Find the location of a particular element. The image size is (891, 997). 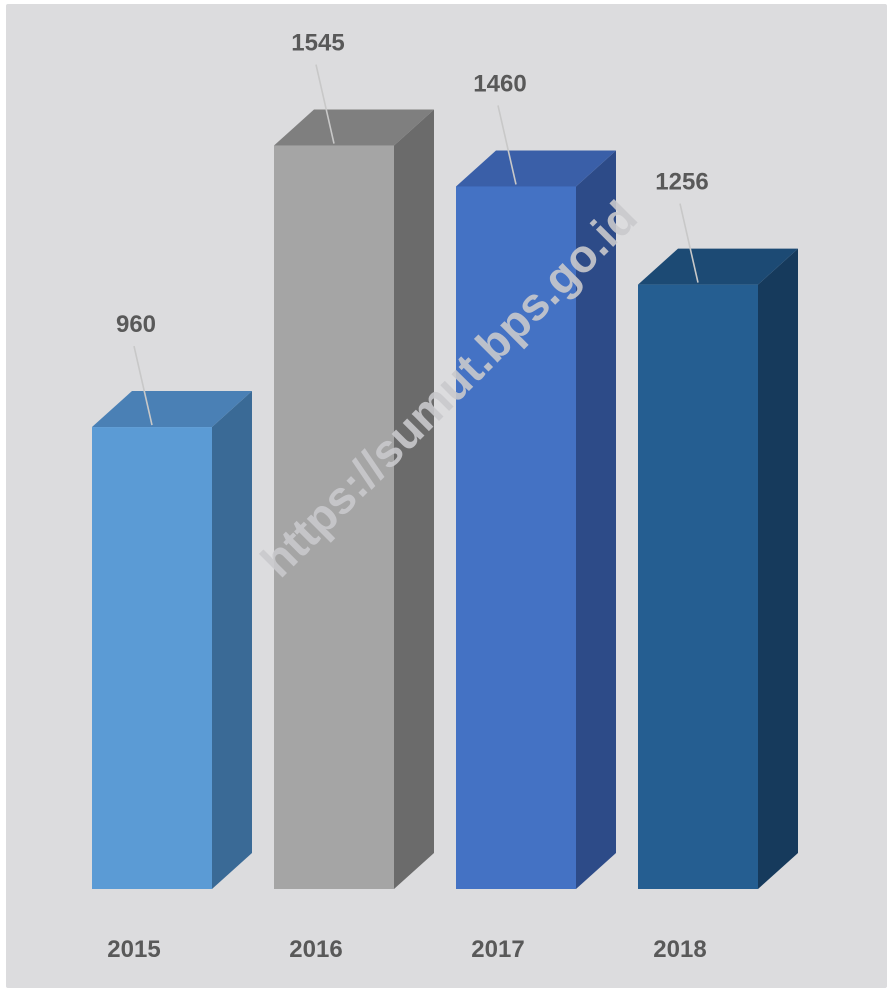

data-label-2015: 960 is located at coordinates (136, 324).